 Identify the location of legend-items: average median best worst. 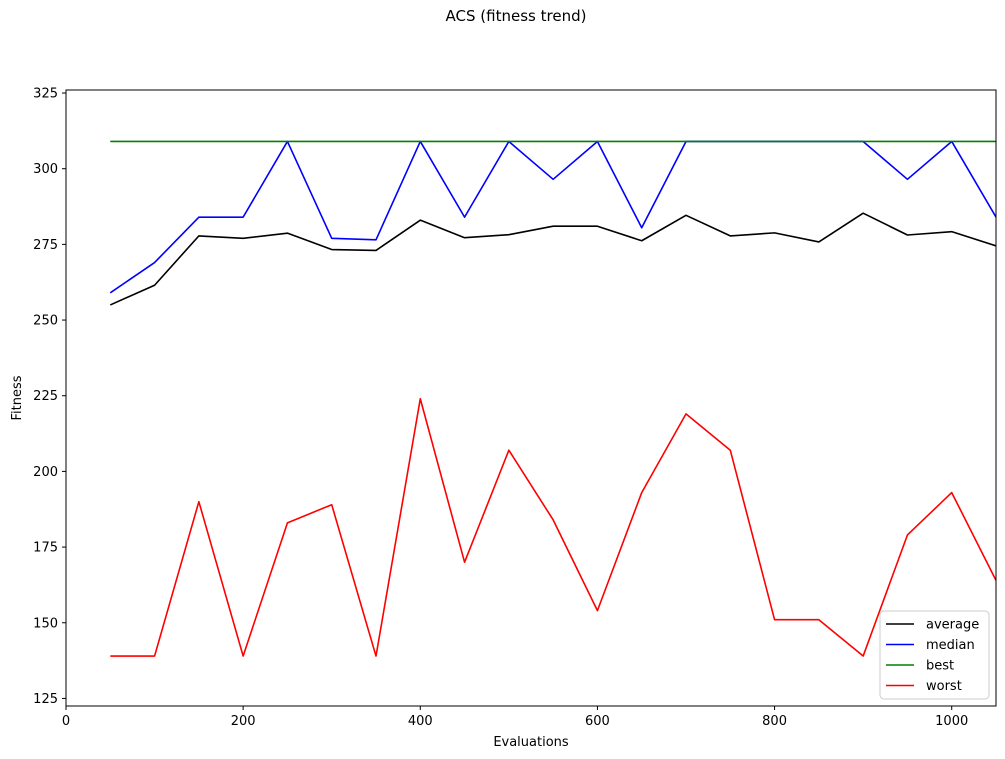
(932, 656).